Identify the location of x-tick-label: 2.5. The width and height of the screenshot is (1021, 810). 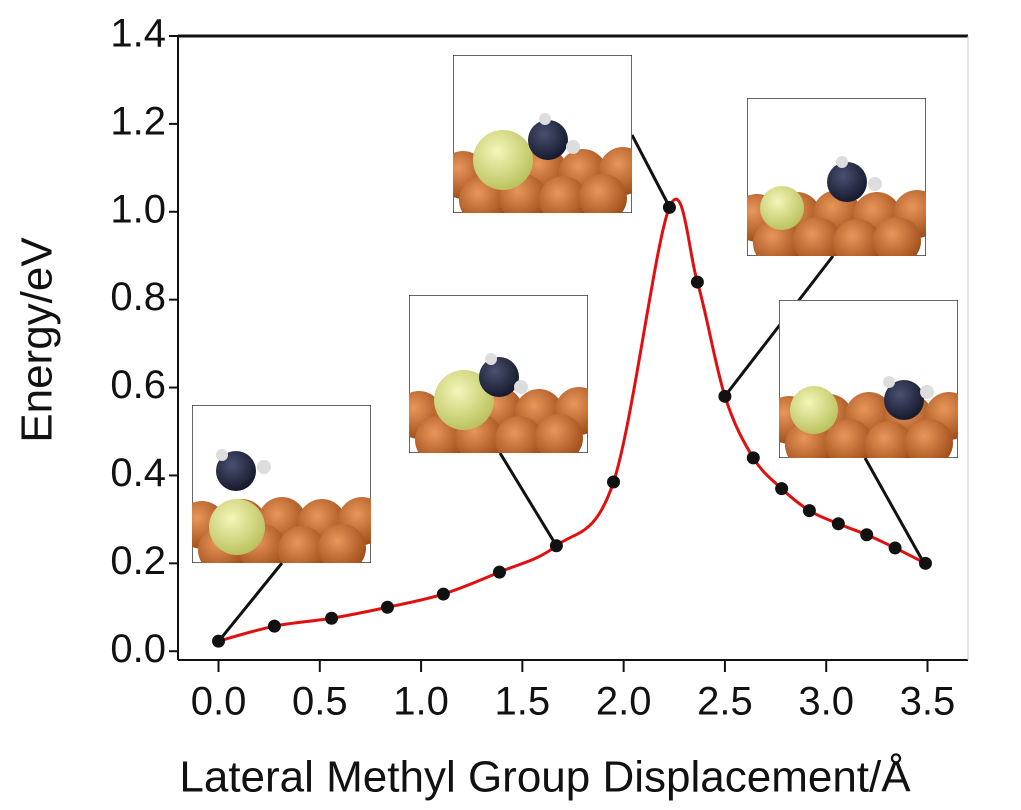
(725, 702).